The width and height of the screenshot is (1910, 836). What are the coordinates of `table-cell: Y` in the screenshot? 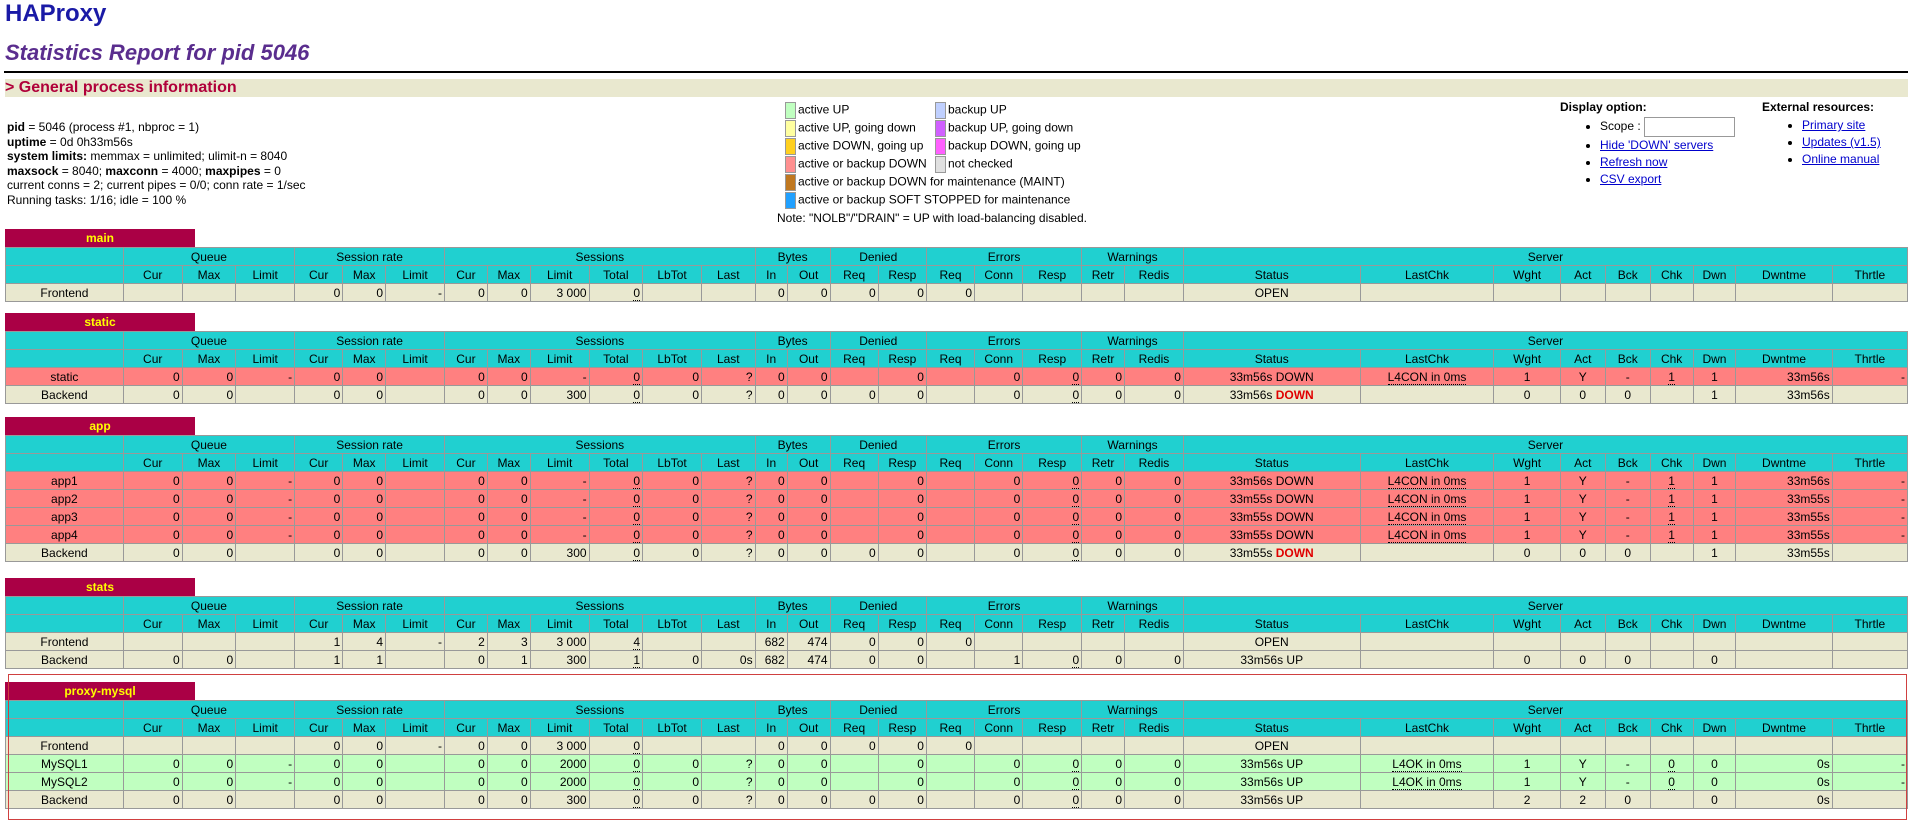 It's located at (1582, 376).